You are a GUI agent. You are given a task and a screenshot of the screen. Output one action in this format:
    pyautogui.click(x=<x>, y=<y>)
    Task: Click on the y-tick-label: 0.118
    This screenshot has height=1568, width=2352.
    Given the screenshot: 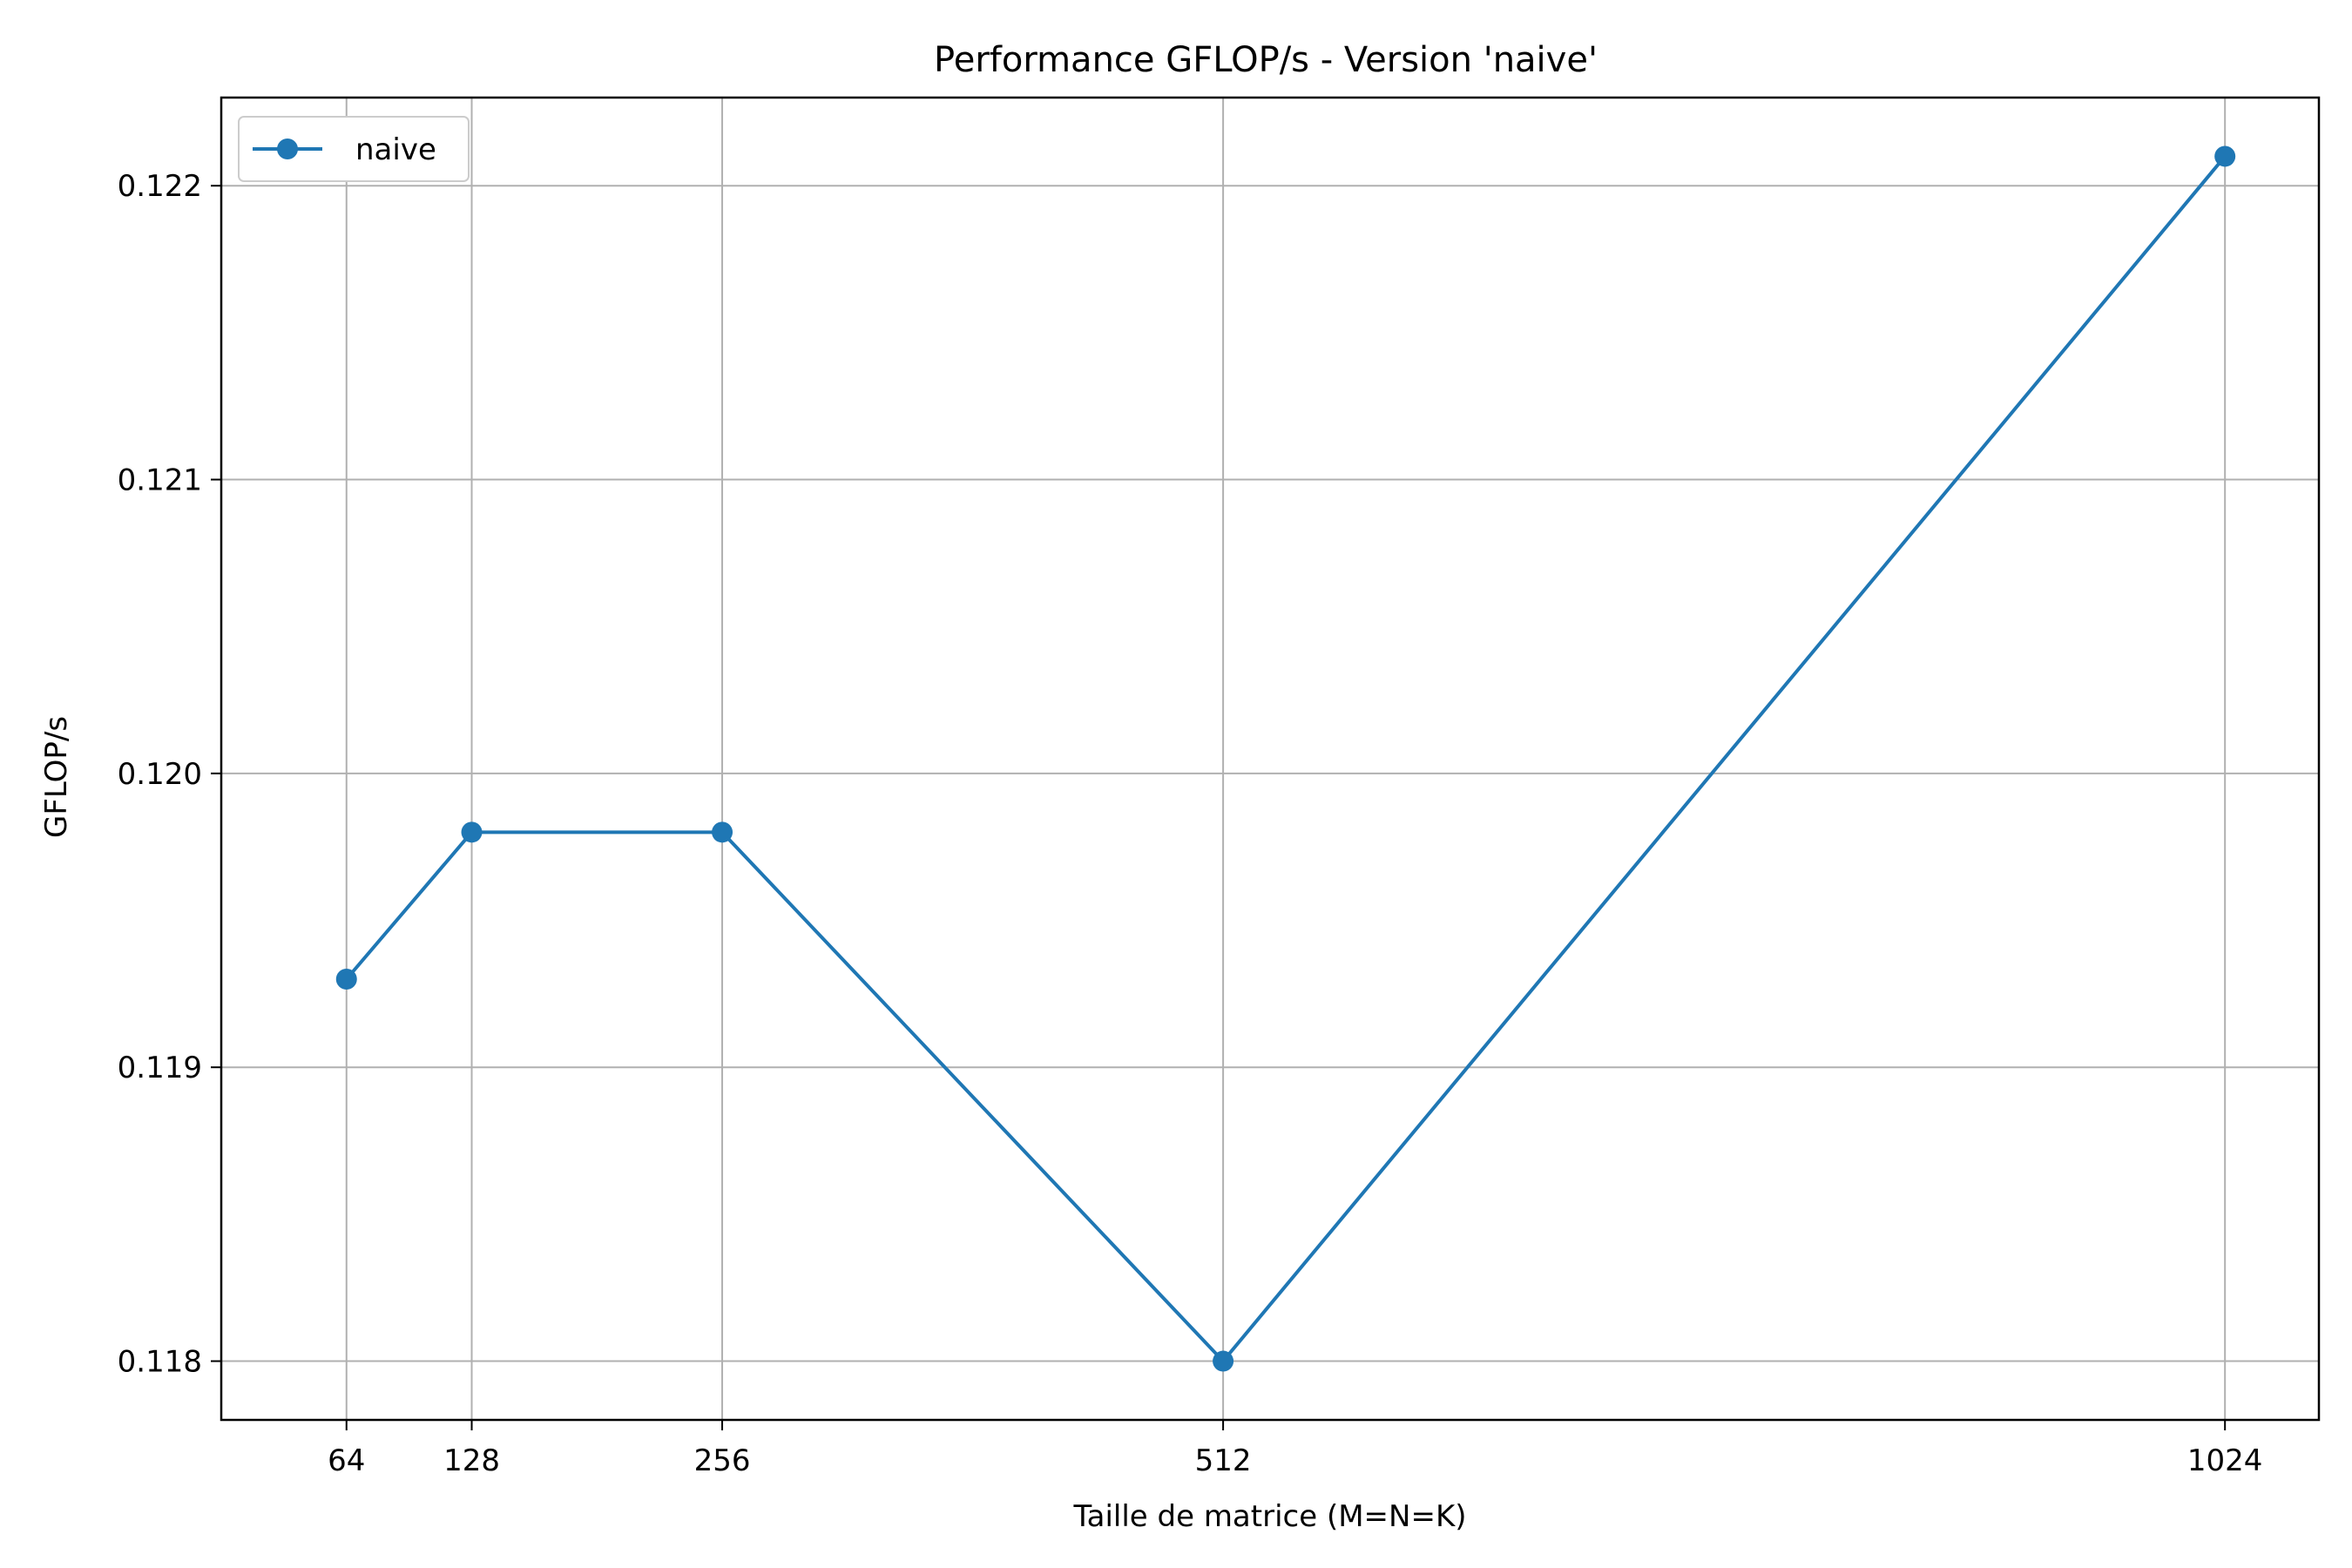 What is the action you would take?
    pyautogui.click(x=160, y=1362)
    